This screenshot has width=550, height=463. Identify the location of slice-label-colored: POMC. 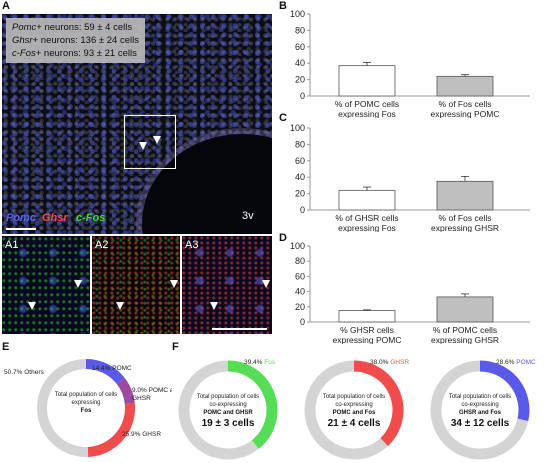
(526, 362).